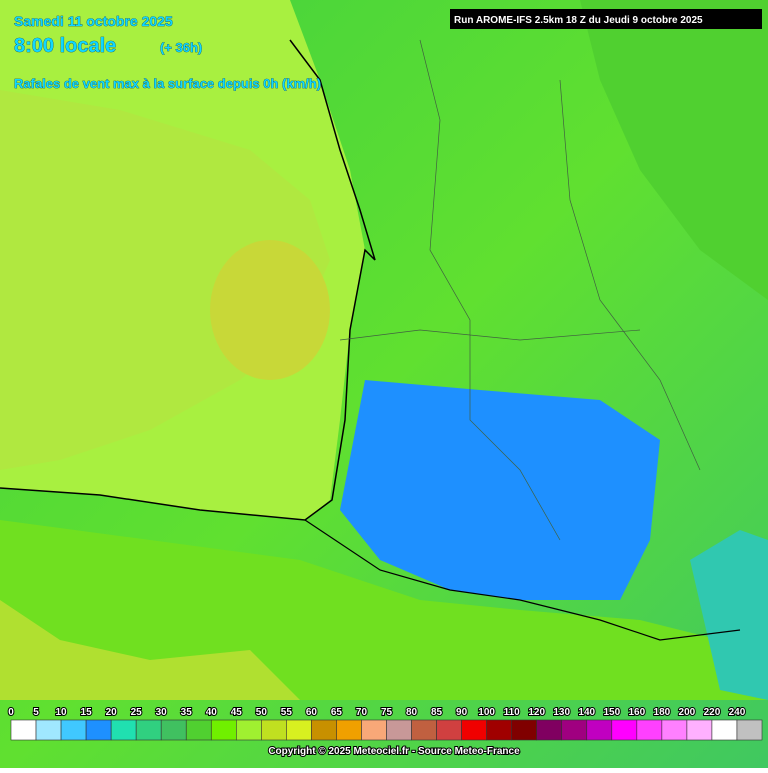  Describe the element at coordinates (237, 712) in the screenshot. I see `legend-label: 45` at that location.